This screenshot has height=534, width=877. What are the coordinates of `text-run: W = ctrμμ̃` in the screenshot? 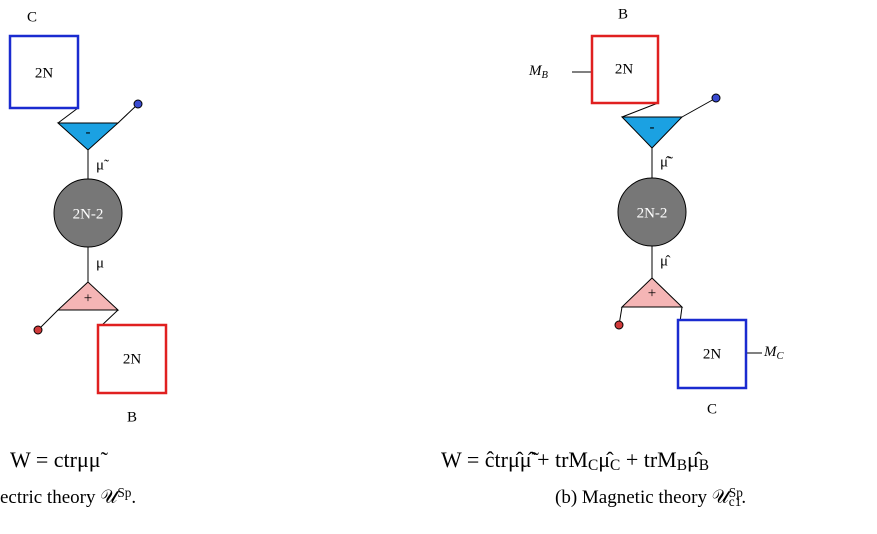 It's located at (59, 459).